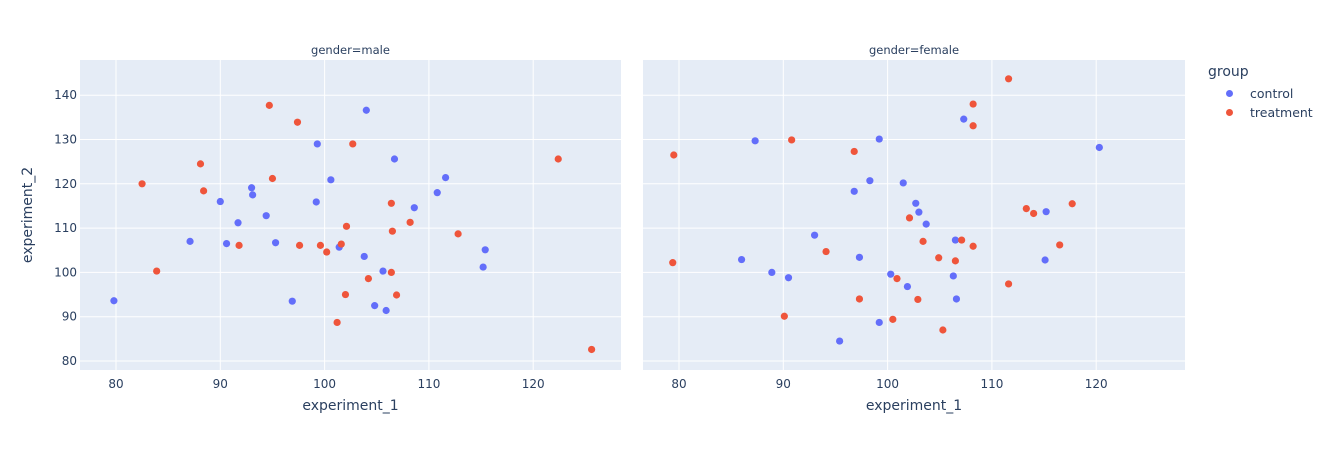 This screenshot has height=450, width=1325. Describe the element at coordinates (1260, 112) in the screenshot. I see `legend-item-treatment: treatment` at that location.